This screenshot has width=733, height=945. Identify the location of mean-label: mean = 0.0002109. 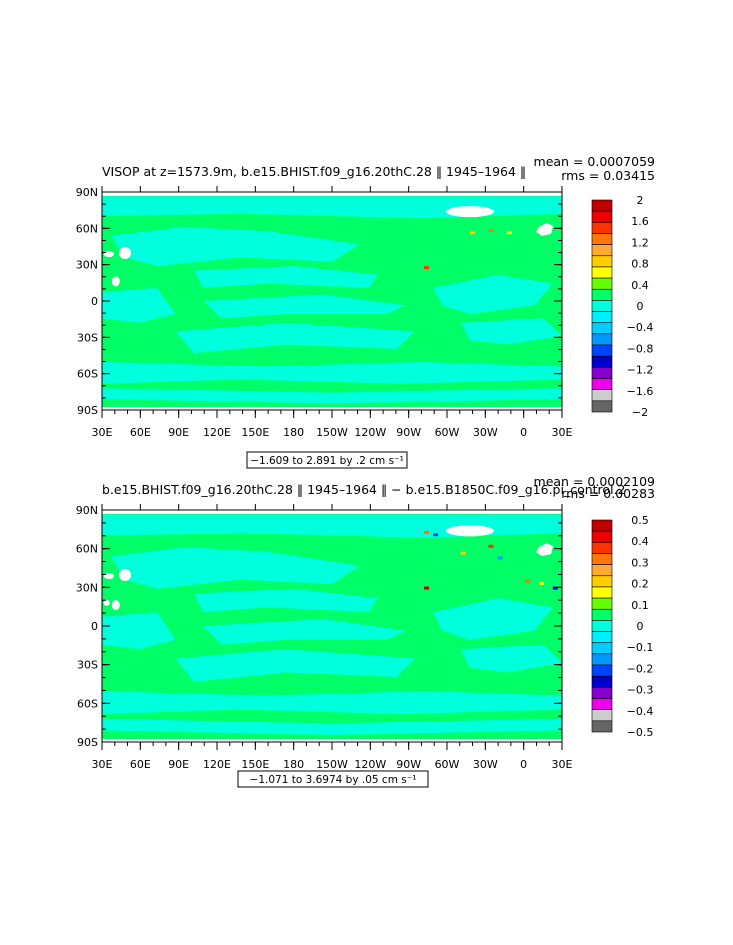
(595, 481).